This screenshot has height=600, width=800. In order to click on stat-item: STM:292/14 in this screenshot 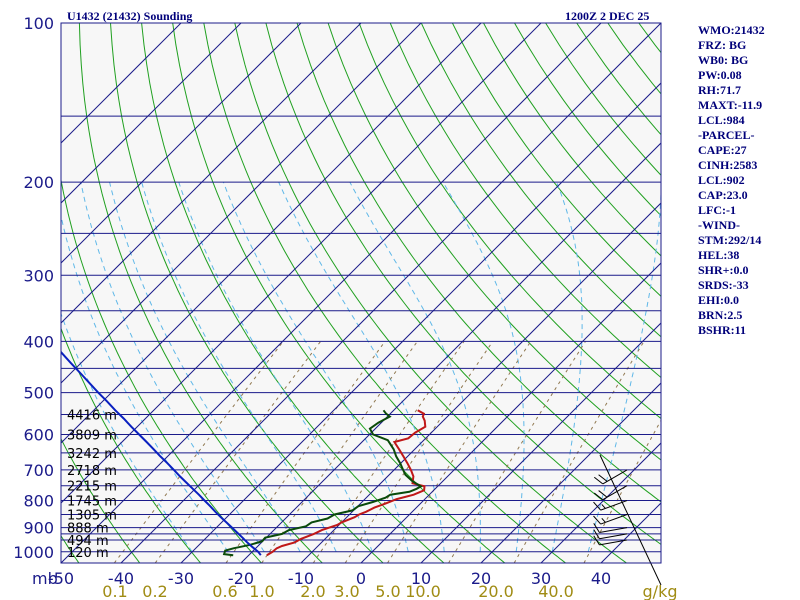, I will do `click(730, 240)`.